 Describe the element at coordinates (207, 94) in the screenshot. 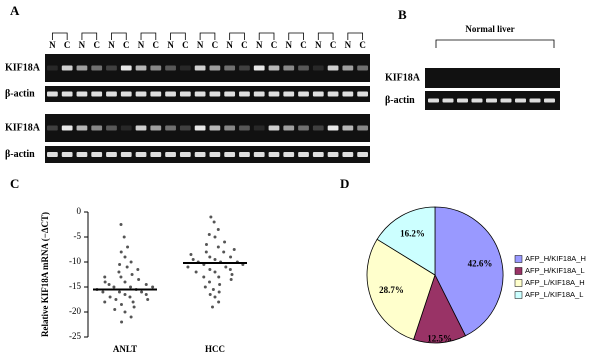

I see `gel` at that location.